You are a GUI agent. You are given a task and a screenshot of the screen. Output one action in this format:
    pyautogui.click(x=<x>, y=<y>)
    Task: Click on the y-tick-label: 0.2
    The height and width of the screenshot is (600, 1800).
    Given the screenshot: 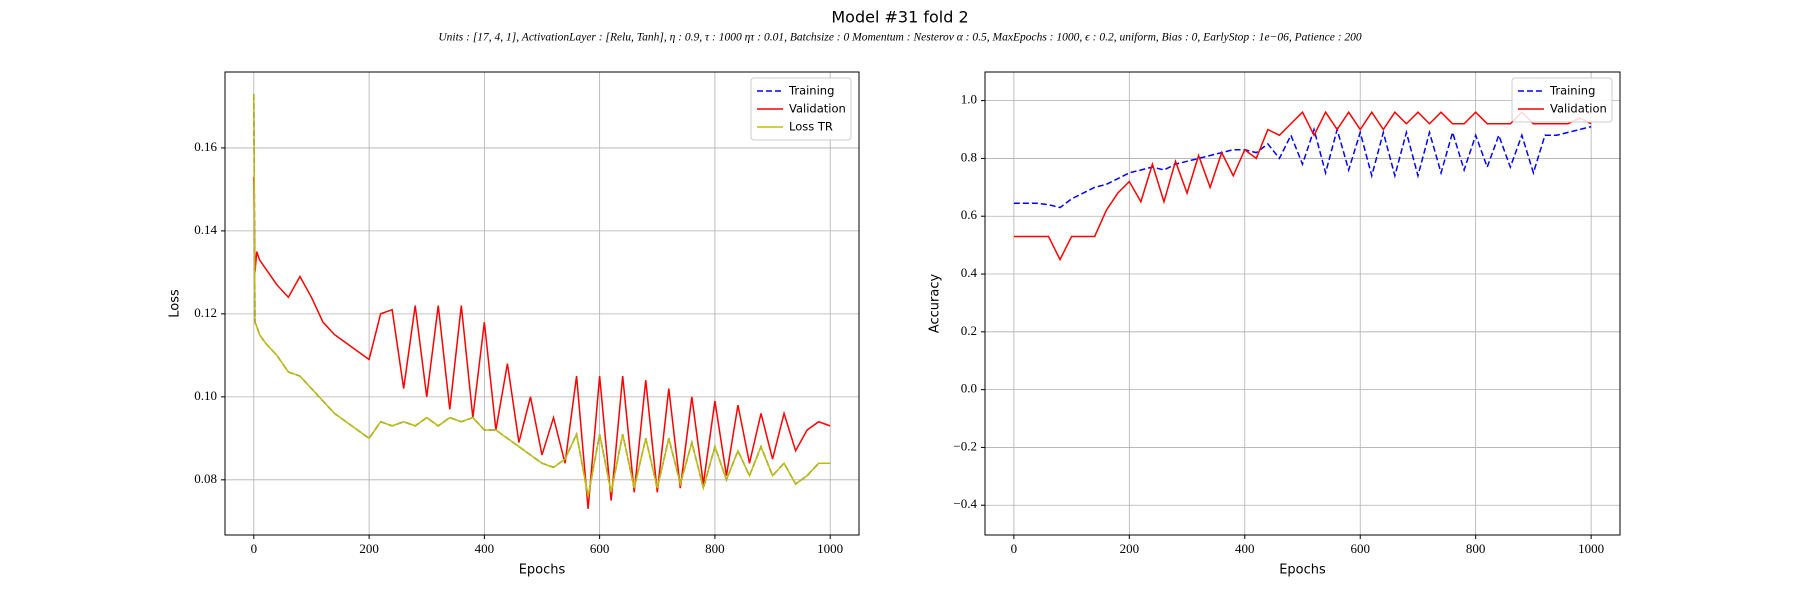 What is the action you would take?
    pyautogui.click(x=969, y=330)
    